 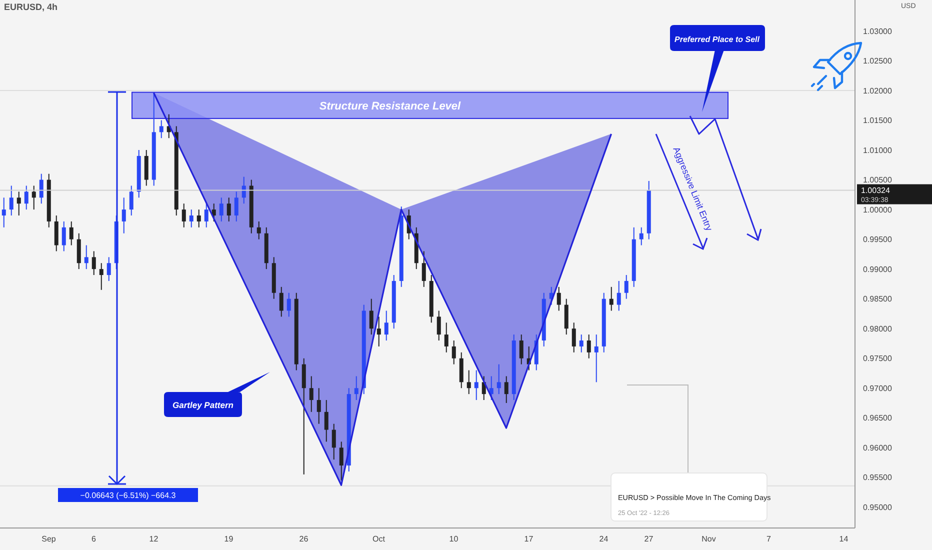 I want to click on x-tick-label: Sep, so click(x=49, y=539).